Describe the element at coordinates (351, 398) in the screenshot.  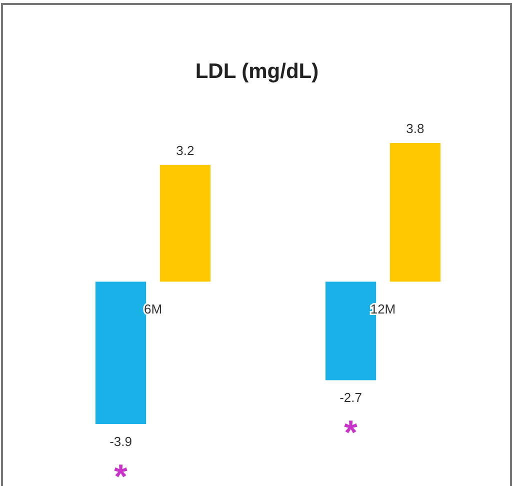
I see `data-label: -2.7` at that location.